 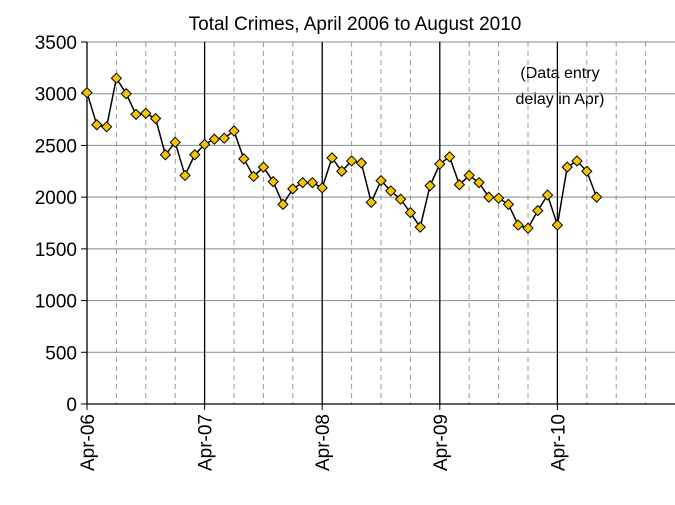 I want to click on y-tick-label: 500, so click(x=61, y=353).